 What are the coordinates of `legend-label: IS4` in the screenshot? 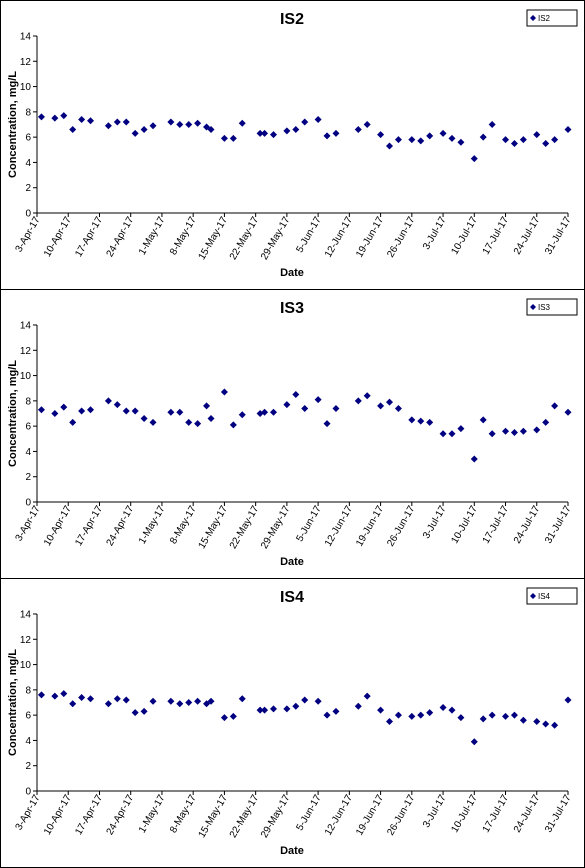 It's located at (544, 596).